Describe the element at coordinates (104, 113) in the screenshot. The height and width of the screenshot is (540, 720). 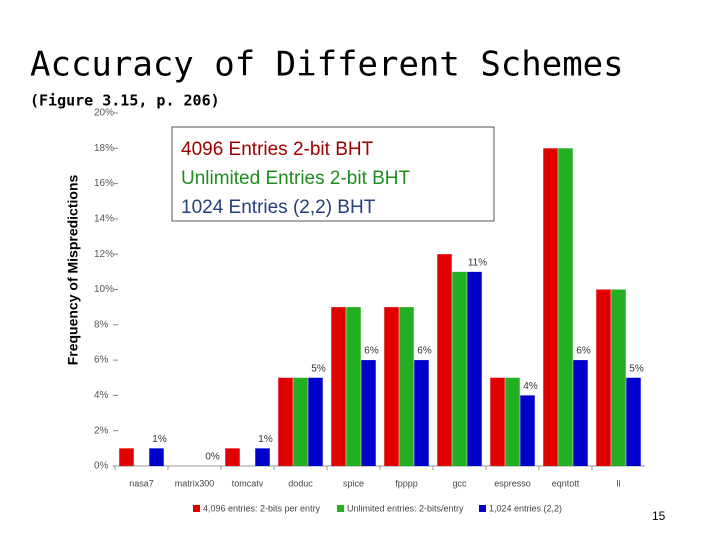
I see `y-tick-label: 20%` at that location.